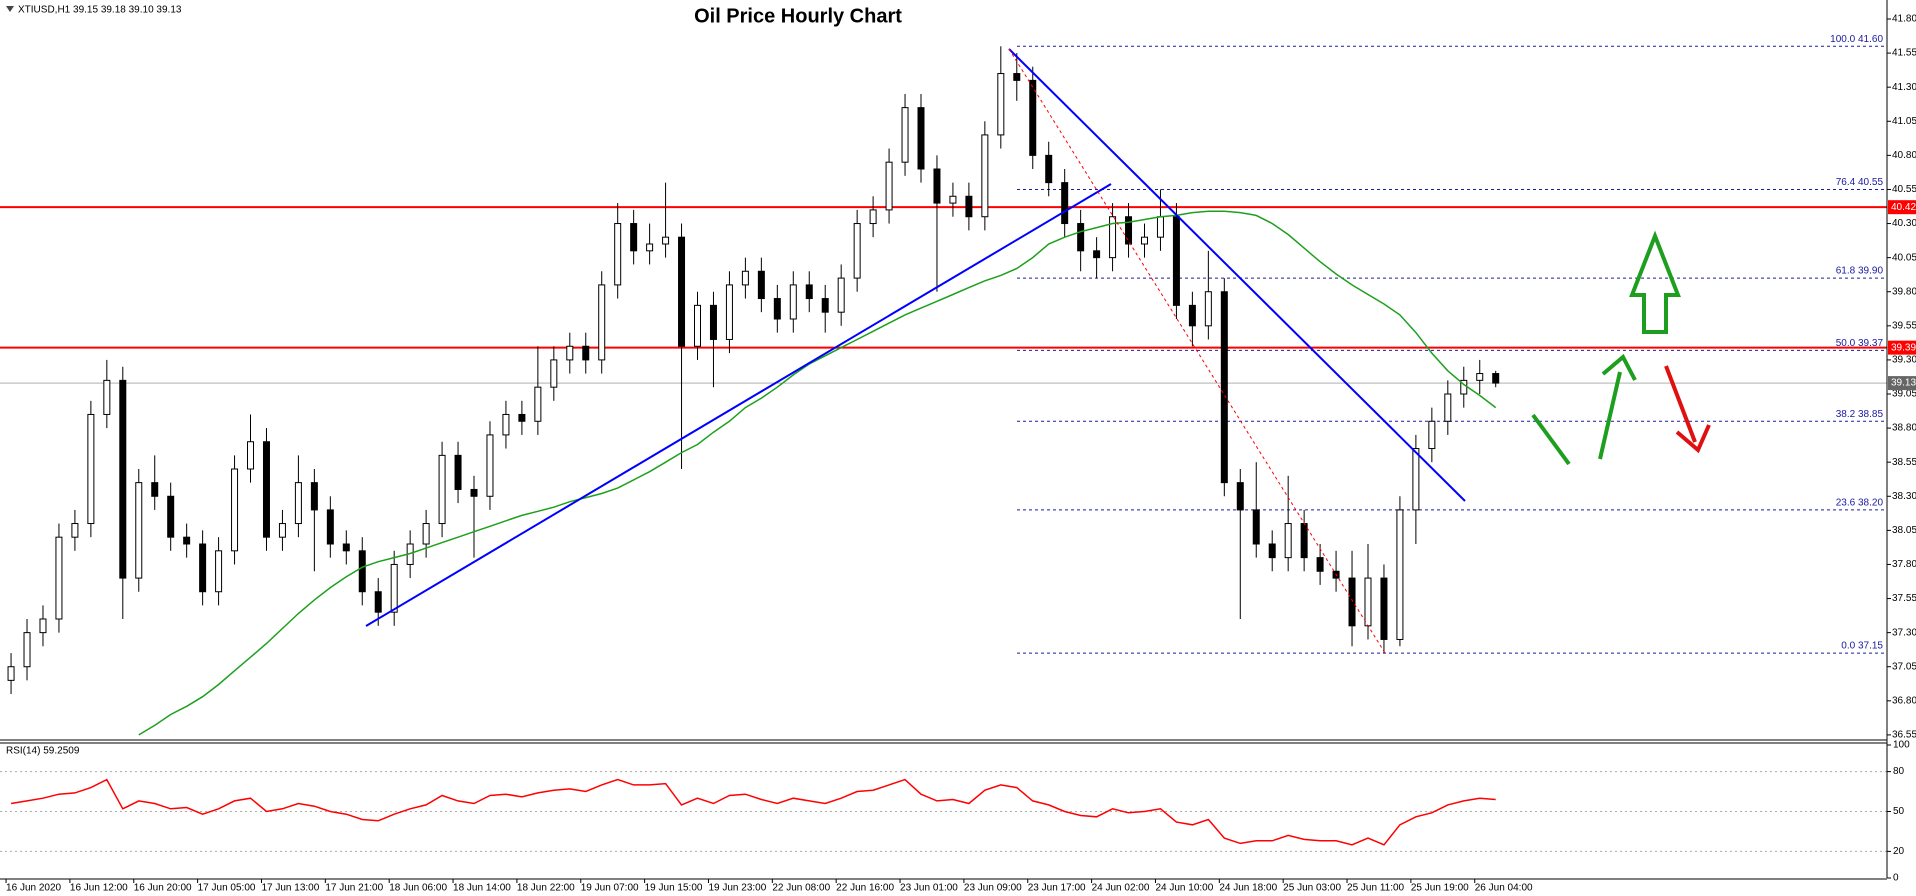 This screenshot has height=896, width=1916. Describe the element at coordinates (354, 888) in the screenshot. I see `x-tick-label: 17 Jun 21:00` at that location.